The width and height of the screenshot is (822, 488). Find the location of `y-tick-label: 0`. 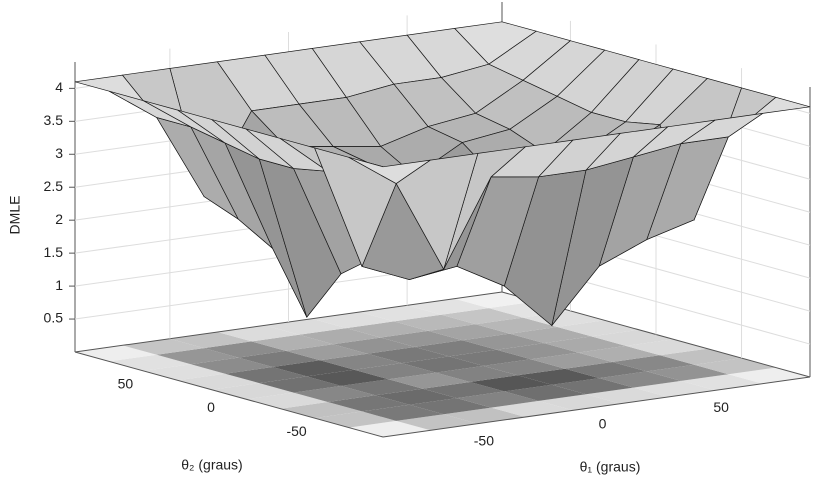

y-tick-label: 0 is located at coordinates (211, 407).